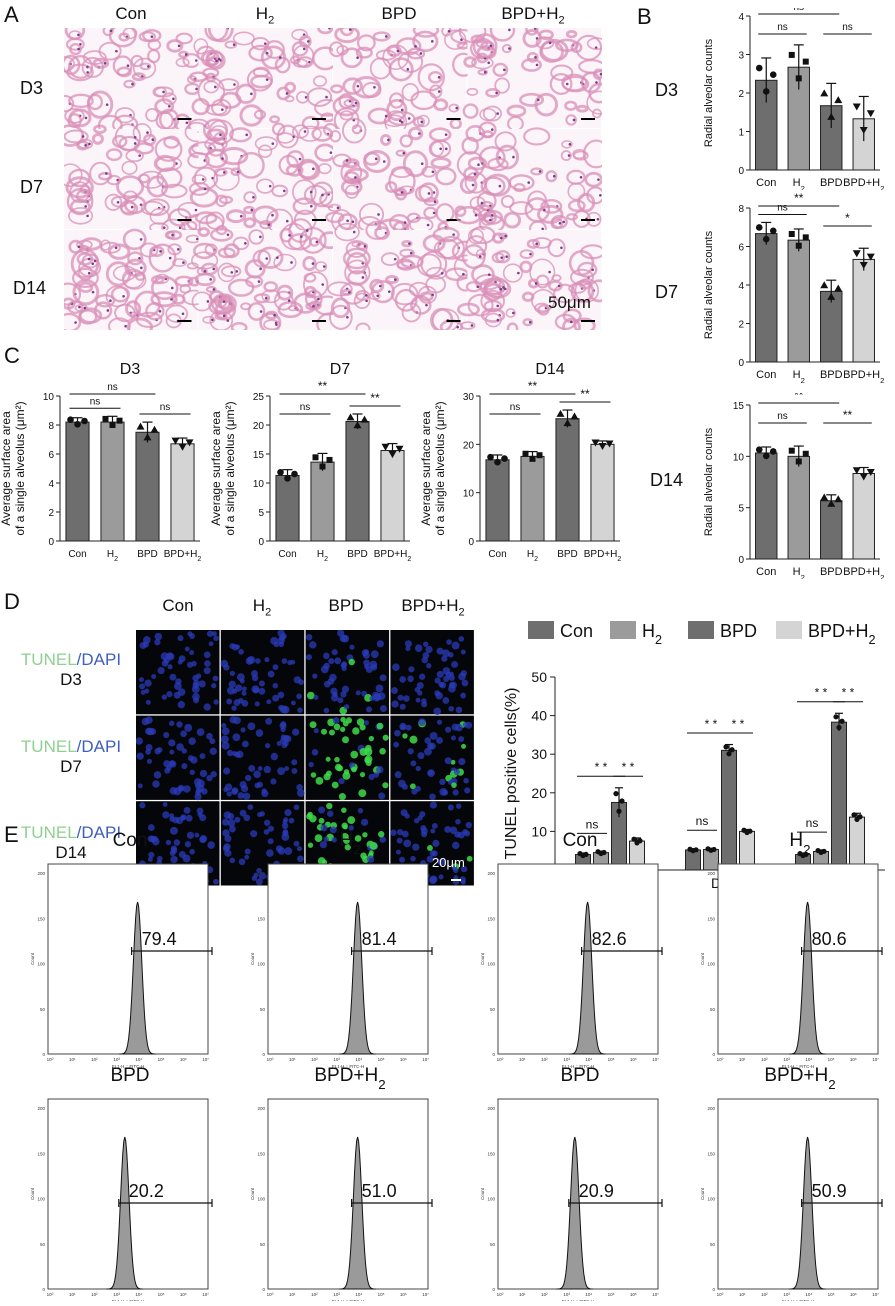 The width and height of the screenshot is (895, 1306). I want to click on chart-title: D3, so click(130, 369).